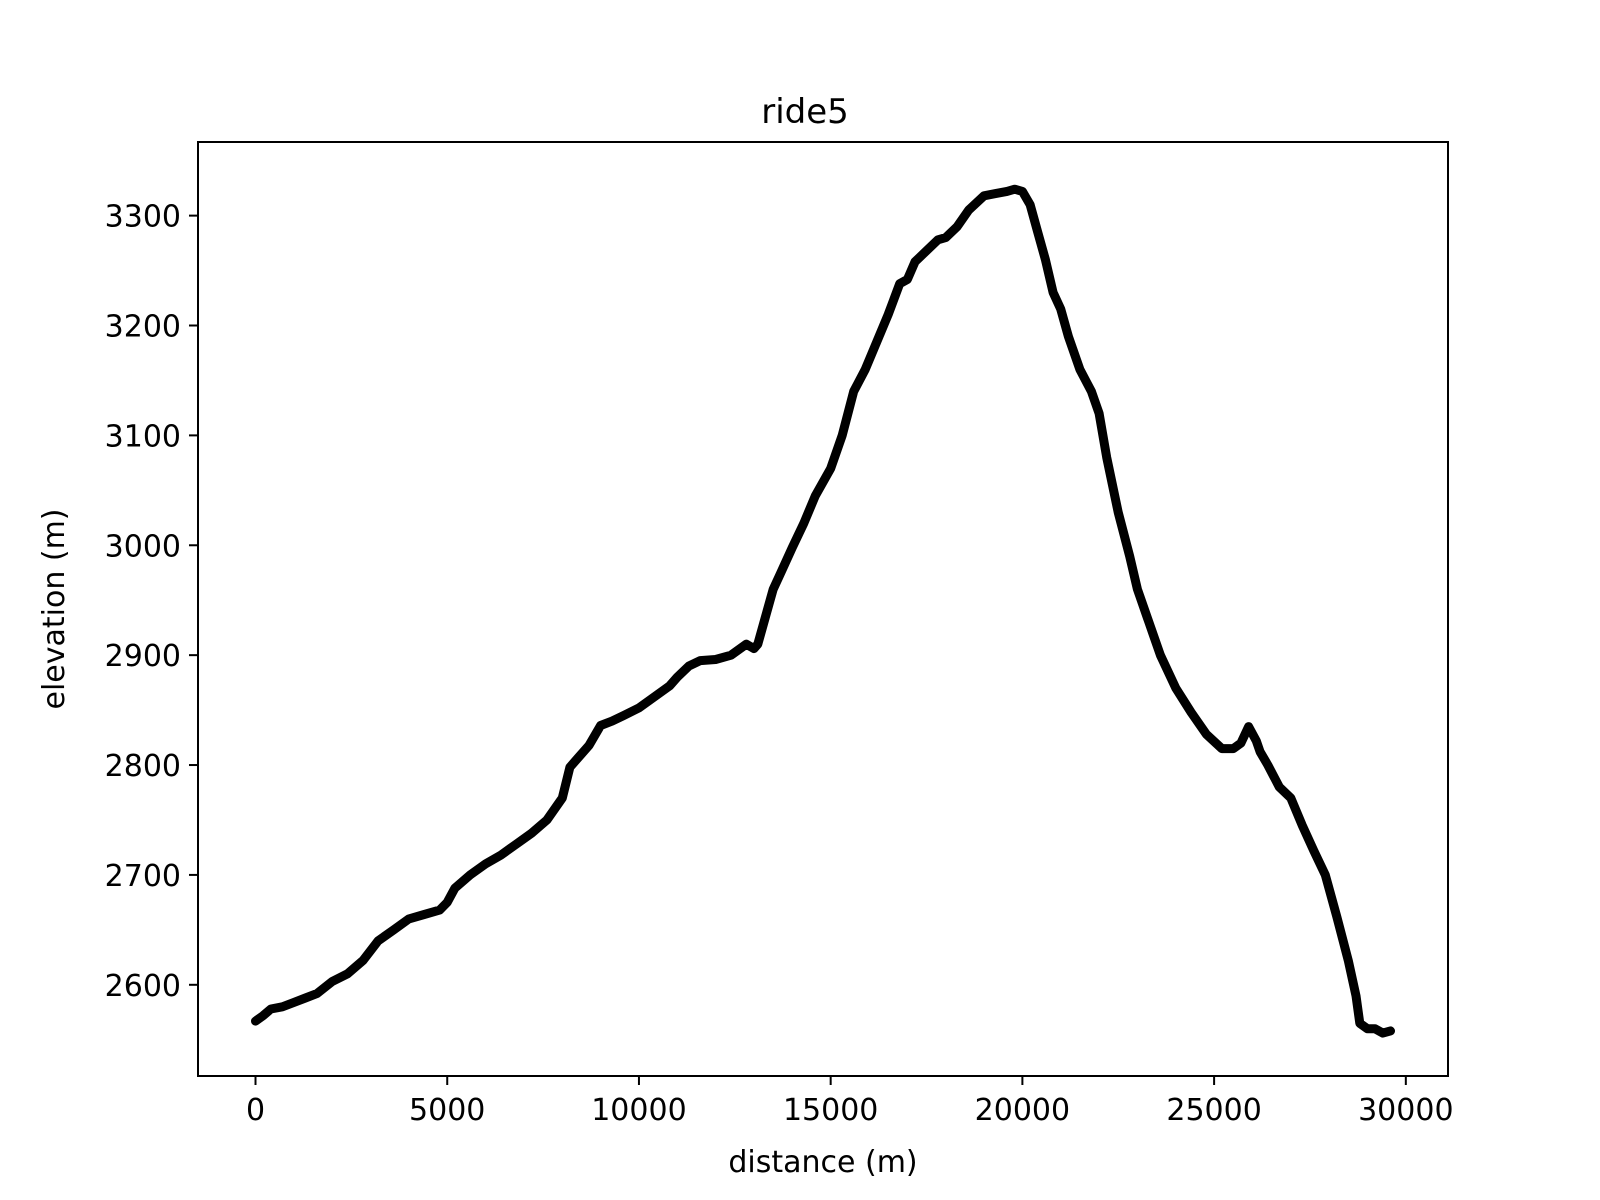  I want to click on y-axis-label: elevation (m), so click(54, 608).